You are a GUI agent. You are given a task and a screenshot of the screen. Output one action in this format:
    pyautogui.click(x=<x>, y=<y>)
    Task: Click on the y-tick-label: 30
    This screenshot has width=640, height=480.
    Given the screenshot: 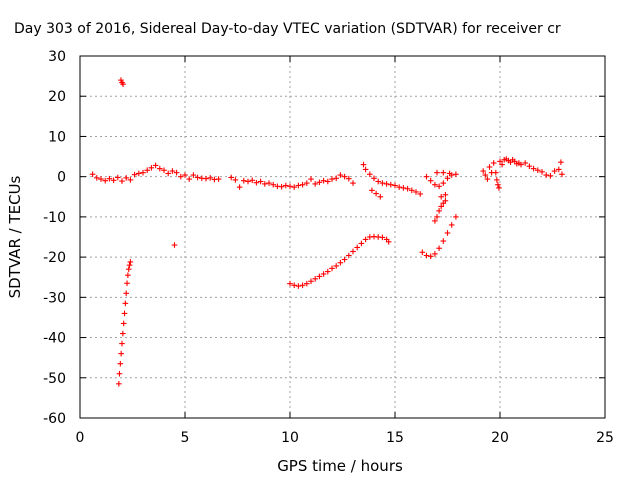 What is the action you would take?
    pyautogui.click(x=57, y=57)
    